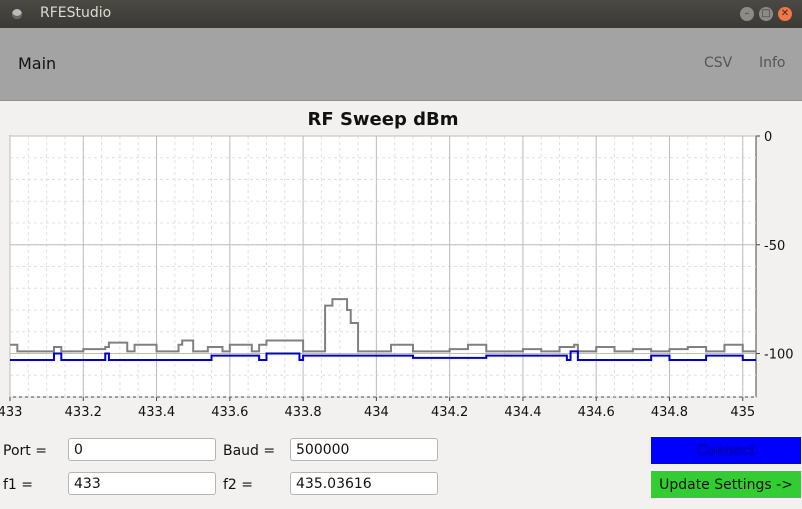  What do you see at coordinates (156, 412) in the screenshot?
I see `x-tick-label: 433.4` at bounding box center [156, 412].